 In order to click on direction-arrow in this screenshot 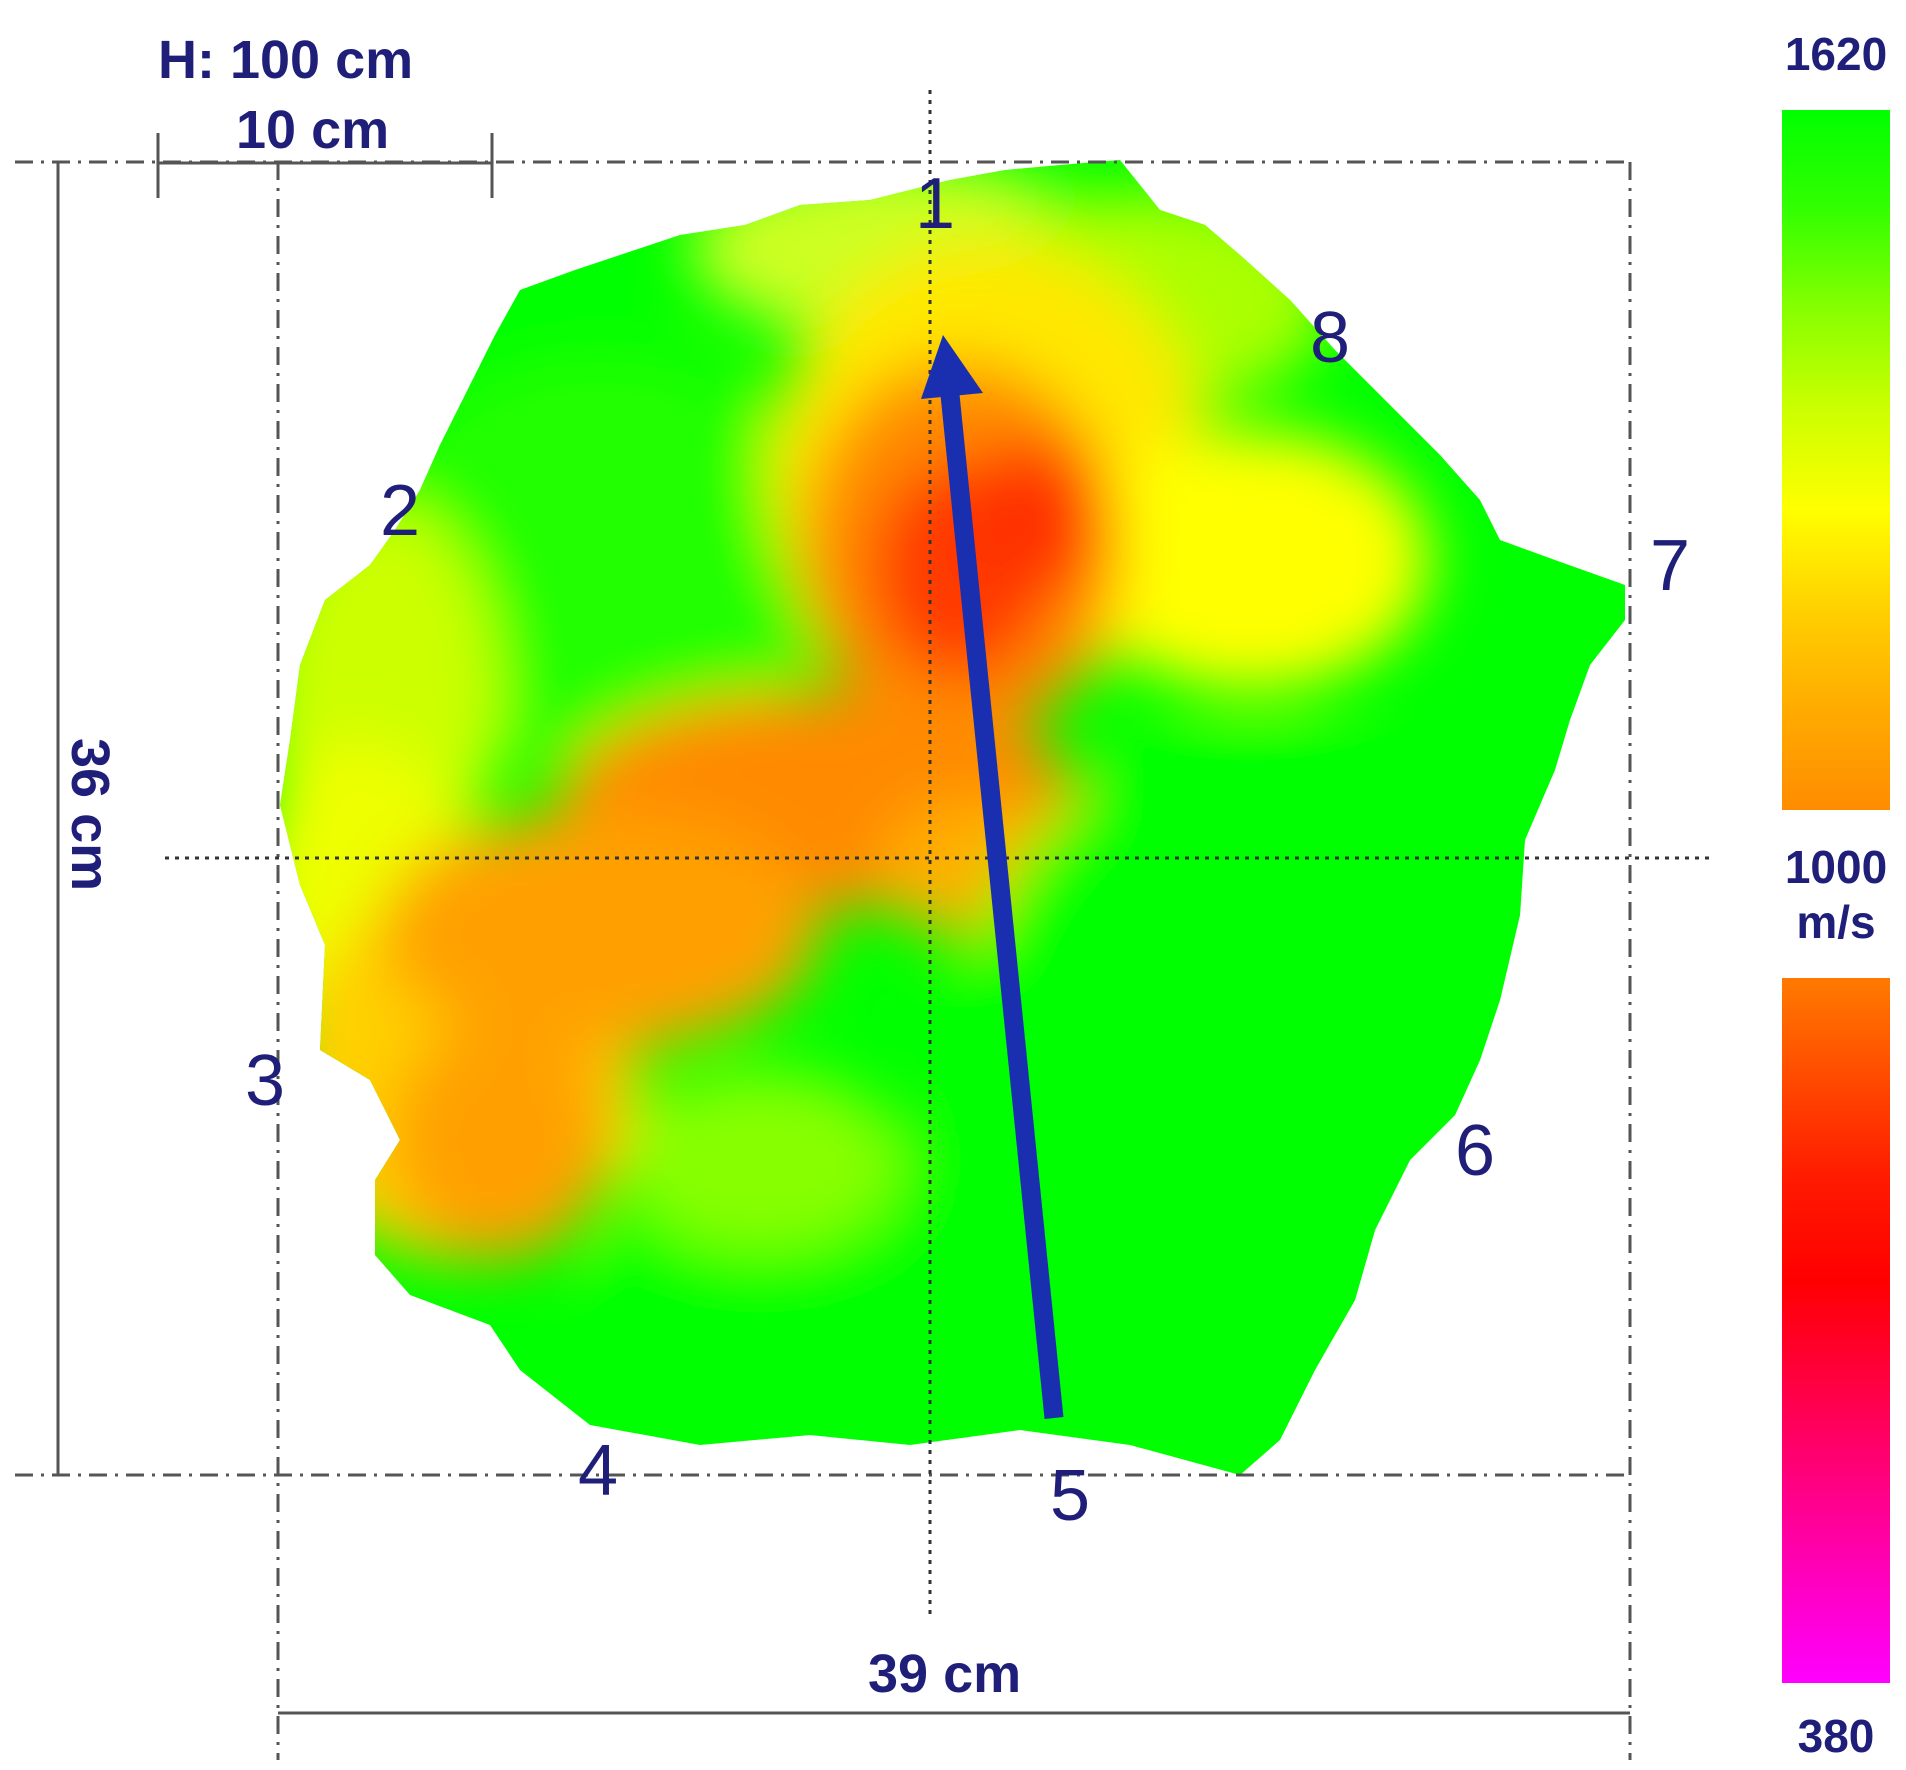, I will do `click(992, 877)`.